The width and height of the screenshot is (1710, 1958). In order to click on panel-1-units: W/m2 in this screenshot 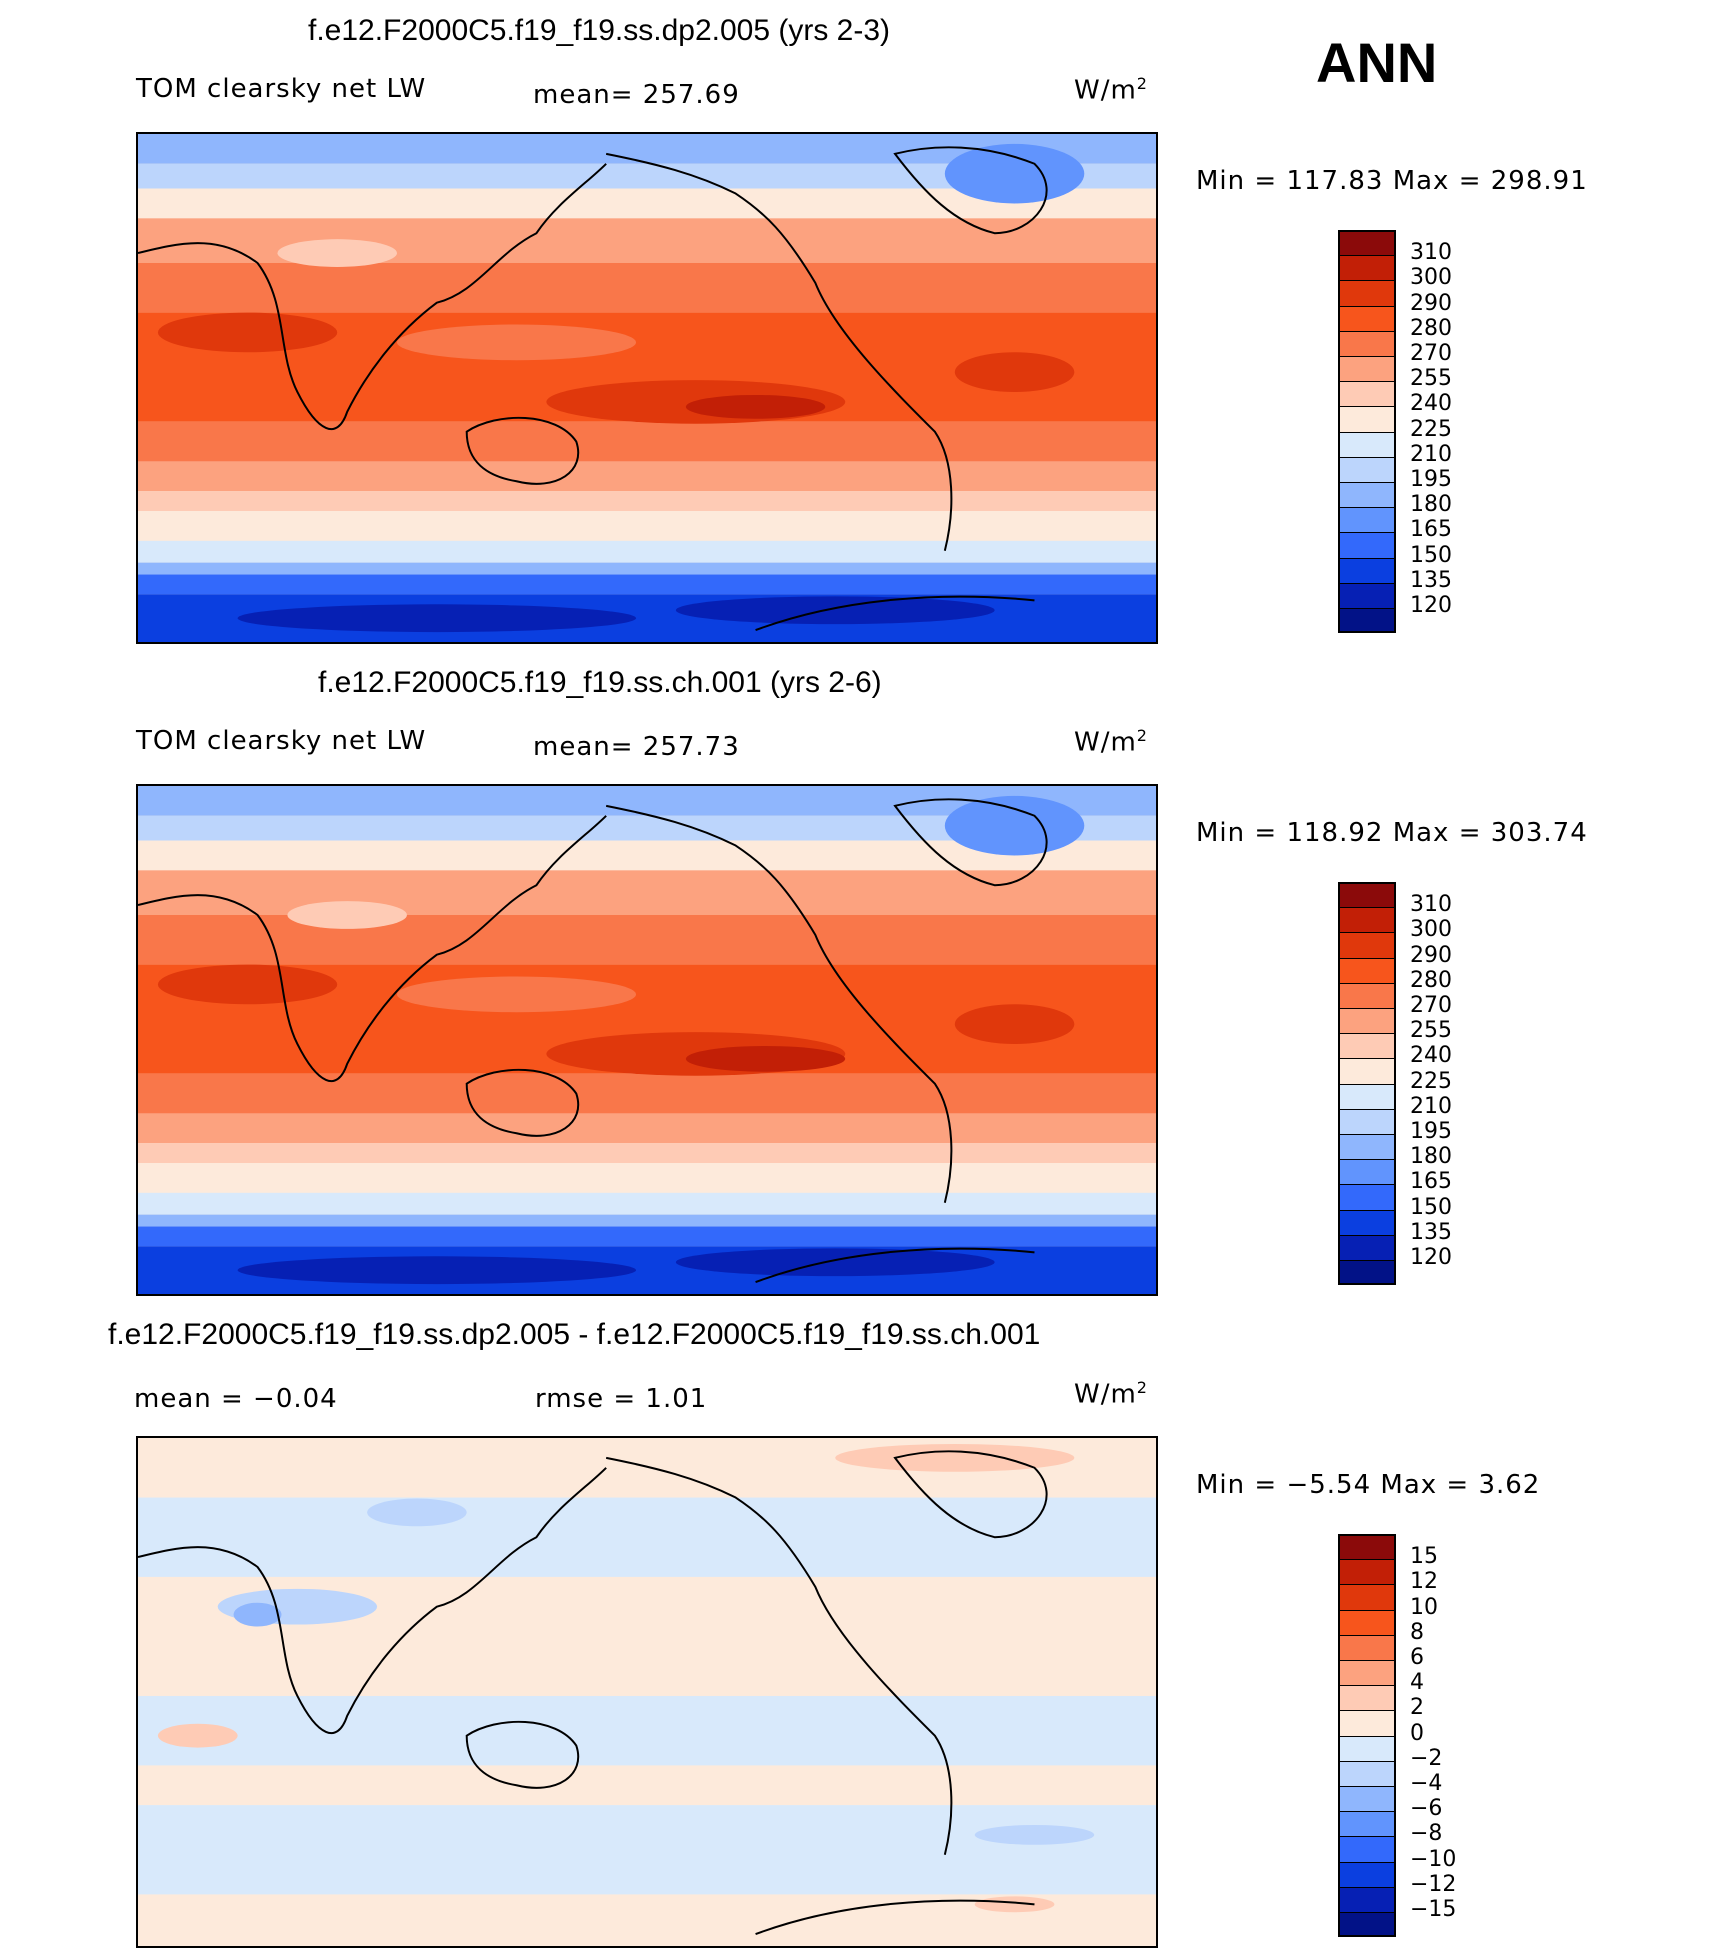, I will do `click(1111, 90)`.